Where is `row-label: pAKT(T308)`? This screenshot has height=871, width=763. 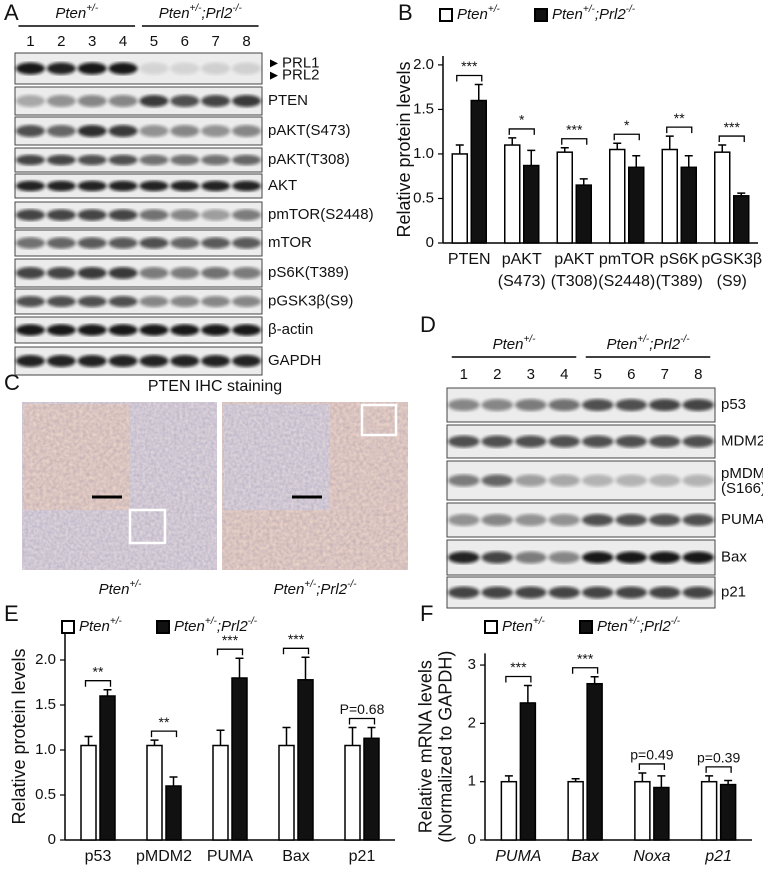
row-label: pAKT(T308) is located at coordinates (309, 159).